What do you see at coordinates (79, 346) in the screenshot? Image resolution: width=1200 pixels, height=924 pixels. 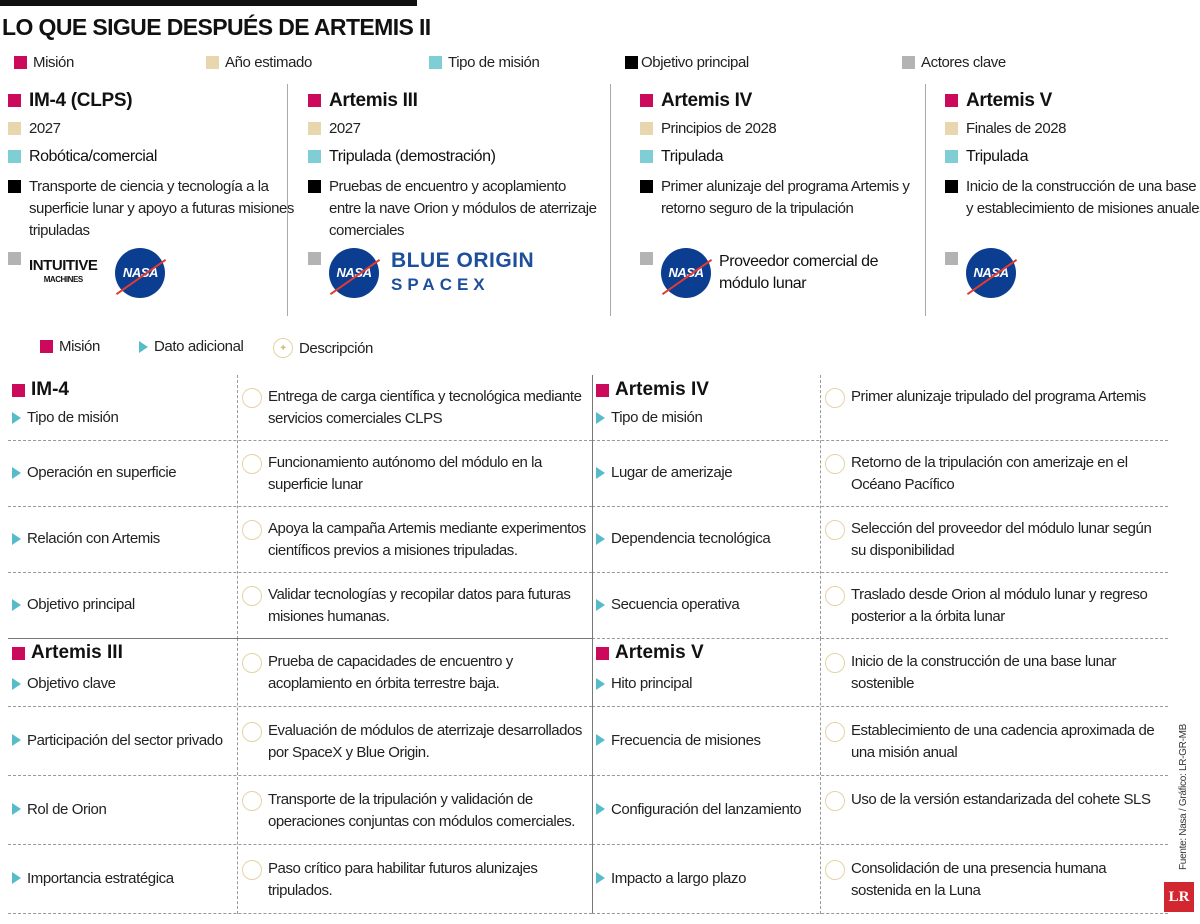 I see `legend-label: Misión` at bounding box center [79, 346].